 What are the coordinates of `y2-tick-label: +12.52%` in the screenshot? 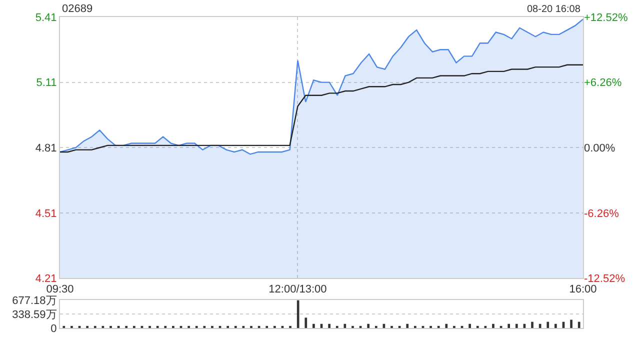 It's located at (606, 18).